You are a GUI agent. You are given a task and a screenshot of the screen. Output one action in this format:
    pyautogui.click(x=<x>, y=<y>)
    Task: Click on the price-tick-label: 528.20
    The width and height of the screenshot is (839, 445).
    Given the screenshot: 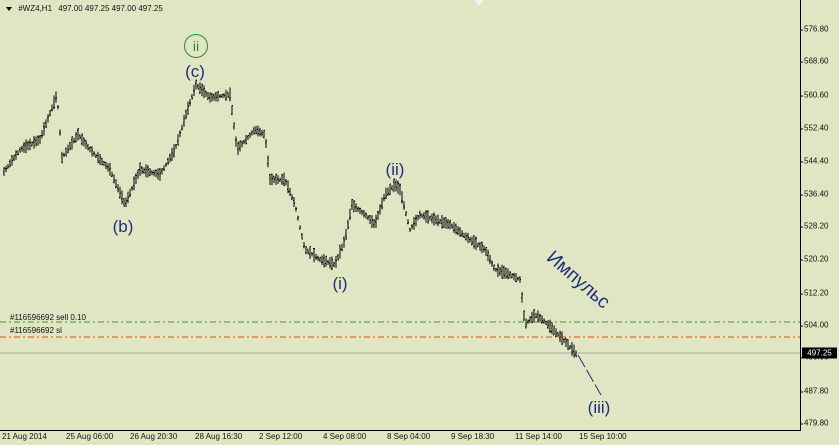 What is the action you would take?
    pyautogui.click(x=814, y=226)
    